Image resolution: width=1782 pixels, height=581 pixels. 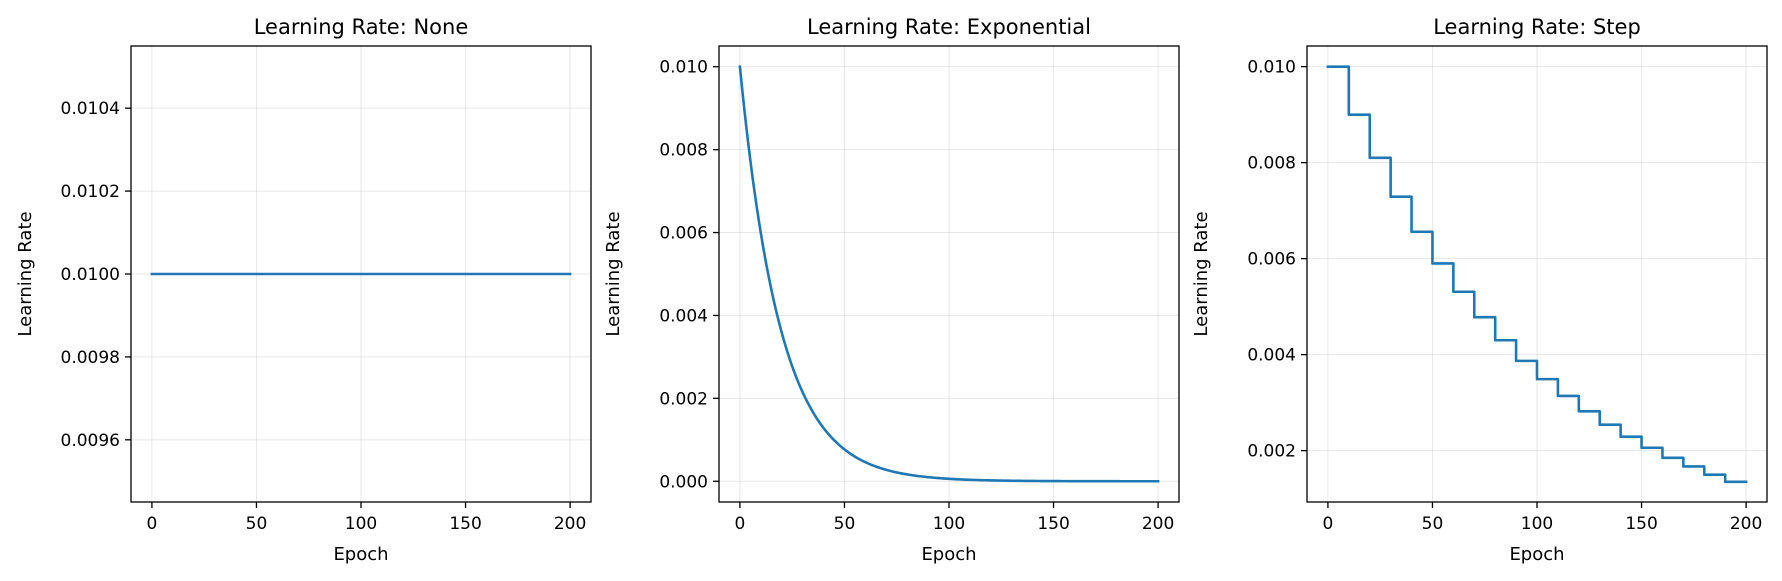 What do you see at coordinates (90, 192) in the screenshot?
I see `y-tick-label: 0.0102` at bounding box center [90, 192].